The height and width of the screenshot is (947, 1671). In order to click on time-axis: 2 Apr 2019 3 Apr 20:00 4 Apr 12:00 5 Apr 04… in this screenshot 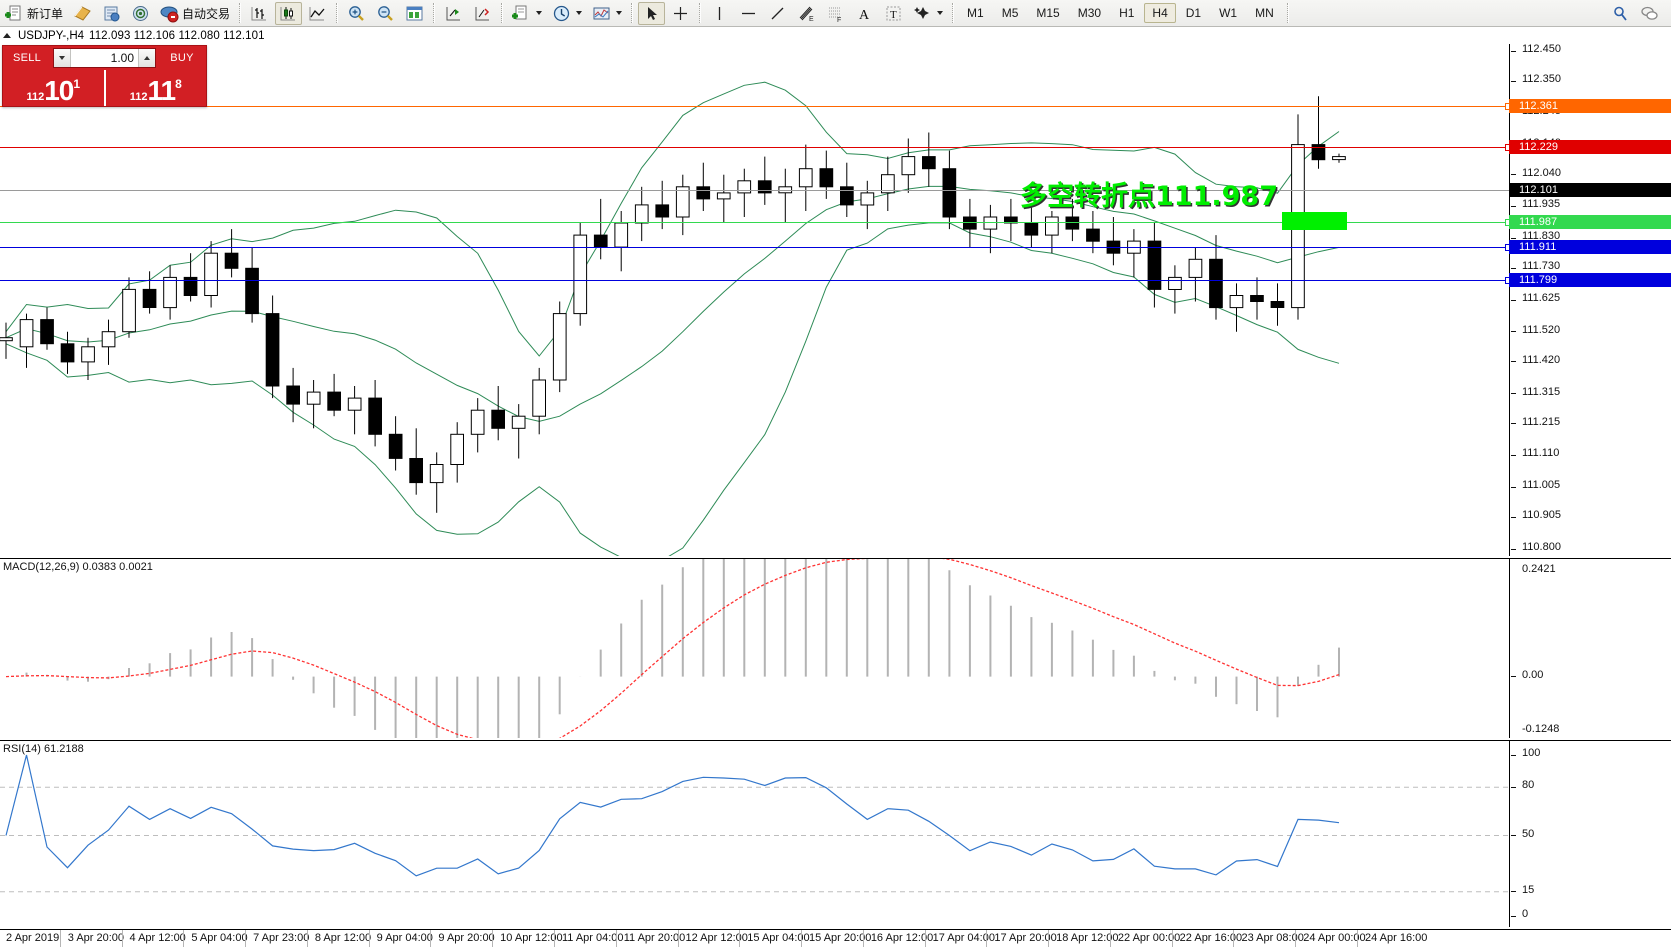, I will do `click(835, 938)`.